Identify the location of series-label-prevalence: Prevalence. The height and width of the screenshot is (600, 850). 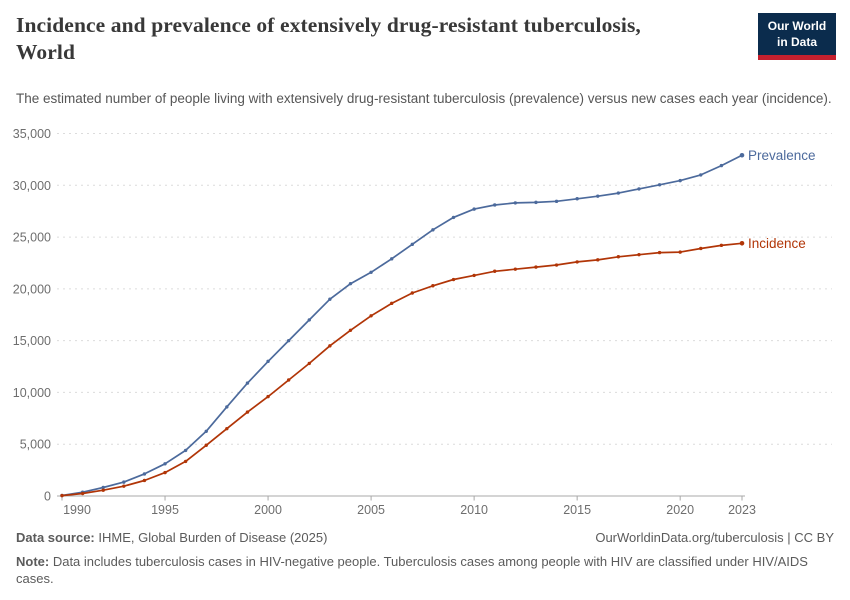
(782, 155).